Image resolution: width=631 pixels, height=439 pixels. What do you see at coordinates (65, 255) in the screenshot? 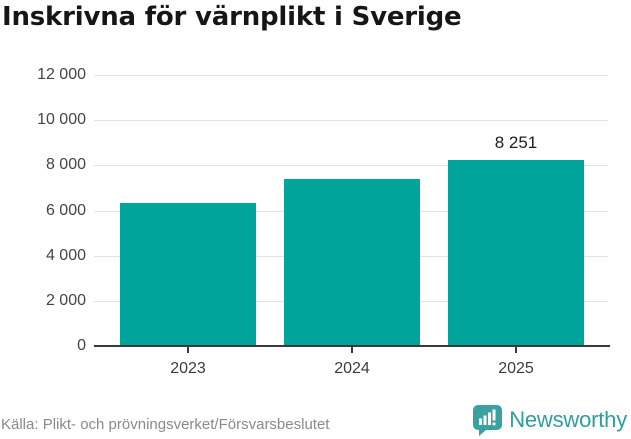
I see `y-axis-tick-label: 4 000` at bounding box center [65, 255].